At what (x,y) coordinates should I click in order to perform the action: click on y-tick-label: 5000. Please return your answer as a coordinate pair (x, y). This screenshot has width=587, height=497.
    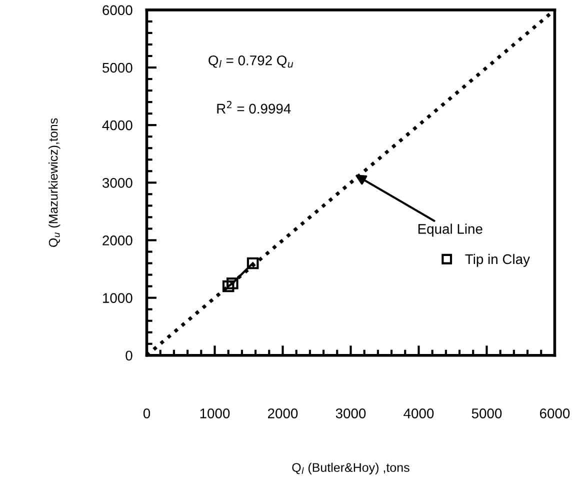
    Looking at the image, I should click on (117, 67).